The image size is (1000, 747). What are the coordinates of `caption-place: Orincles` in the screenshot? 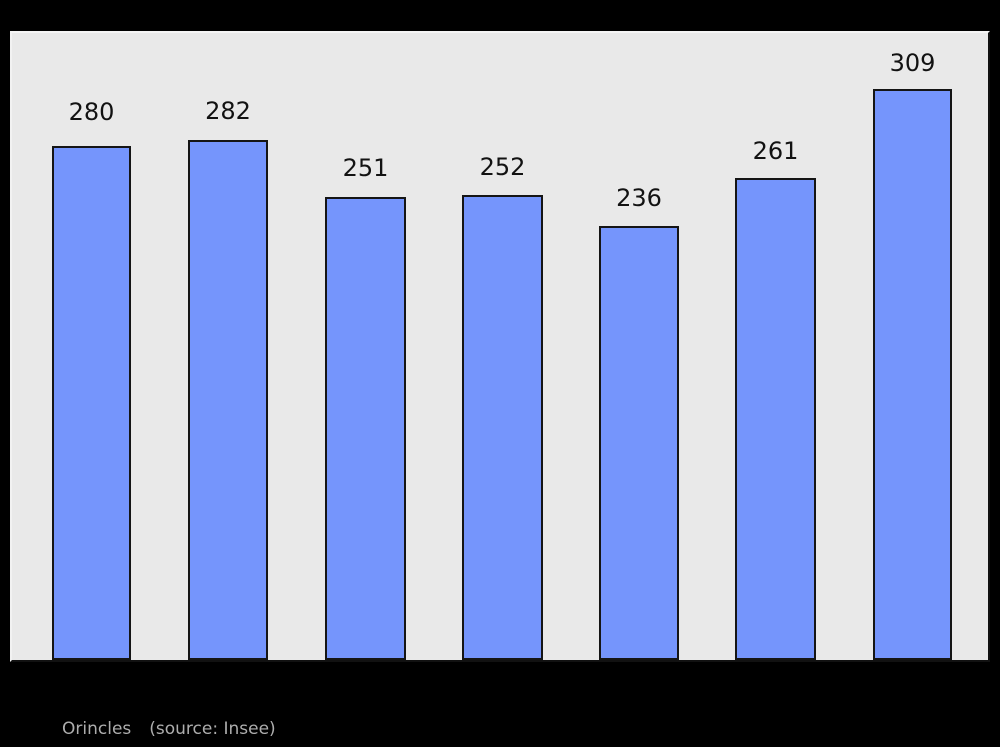 It's located at (97, 729).